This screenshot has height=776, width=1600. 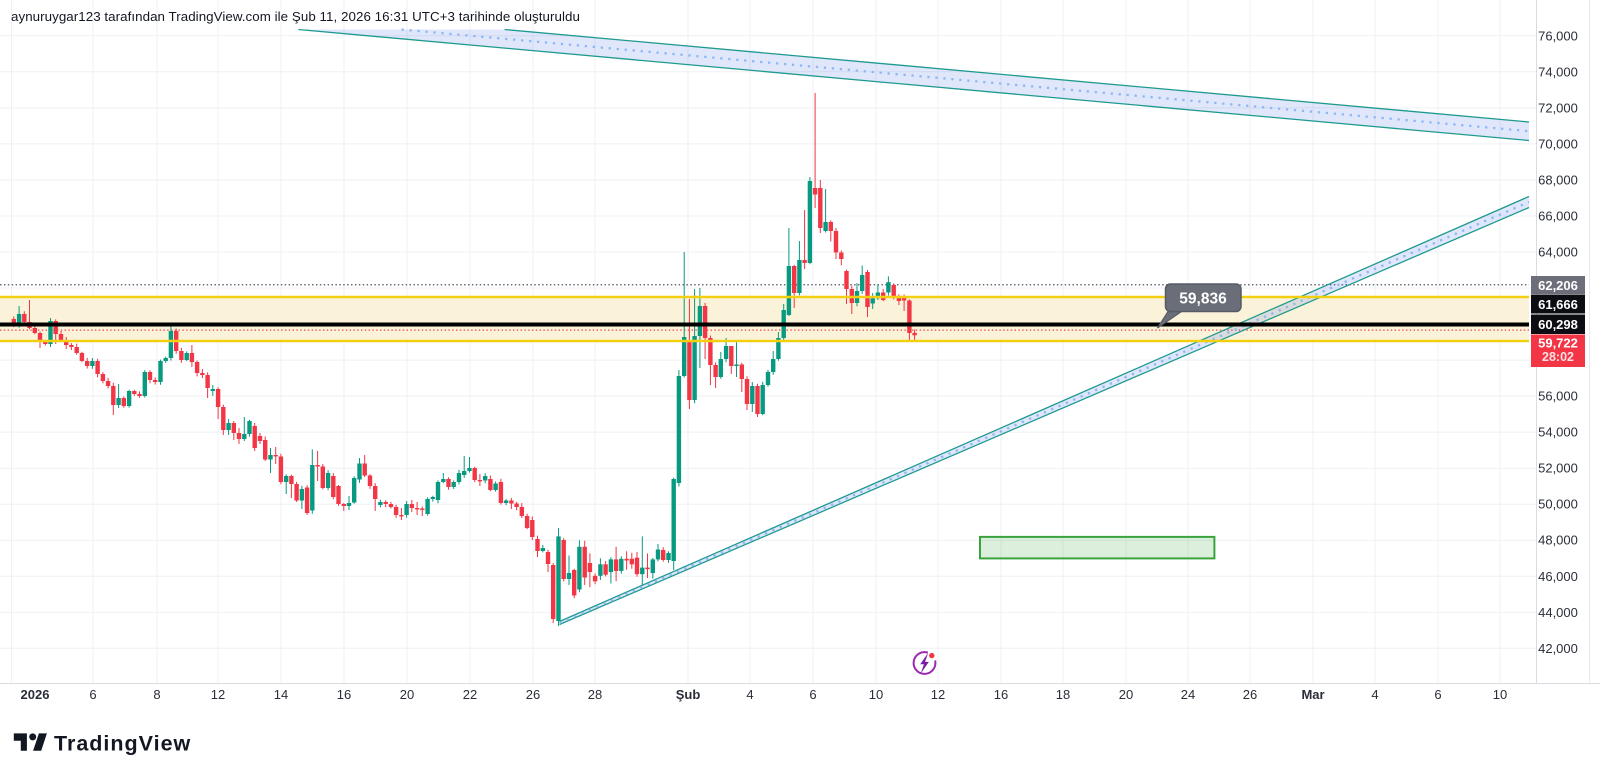 What do you see at coordinates (1558, 540) in the screenshot?
I see `svg-text: 48,000` at bounding box center [1558, 540].